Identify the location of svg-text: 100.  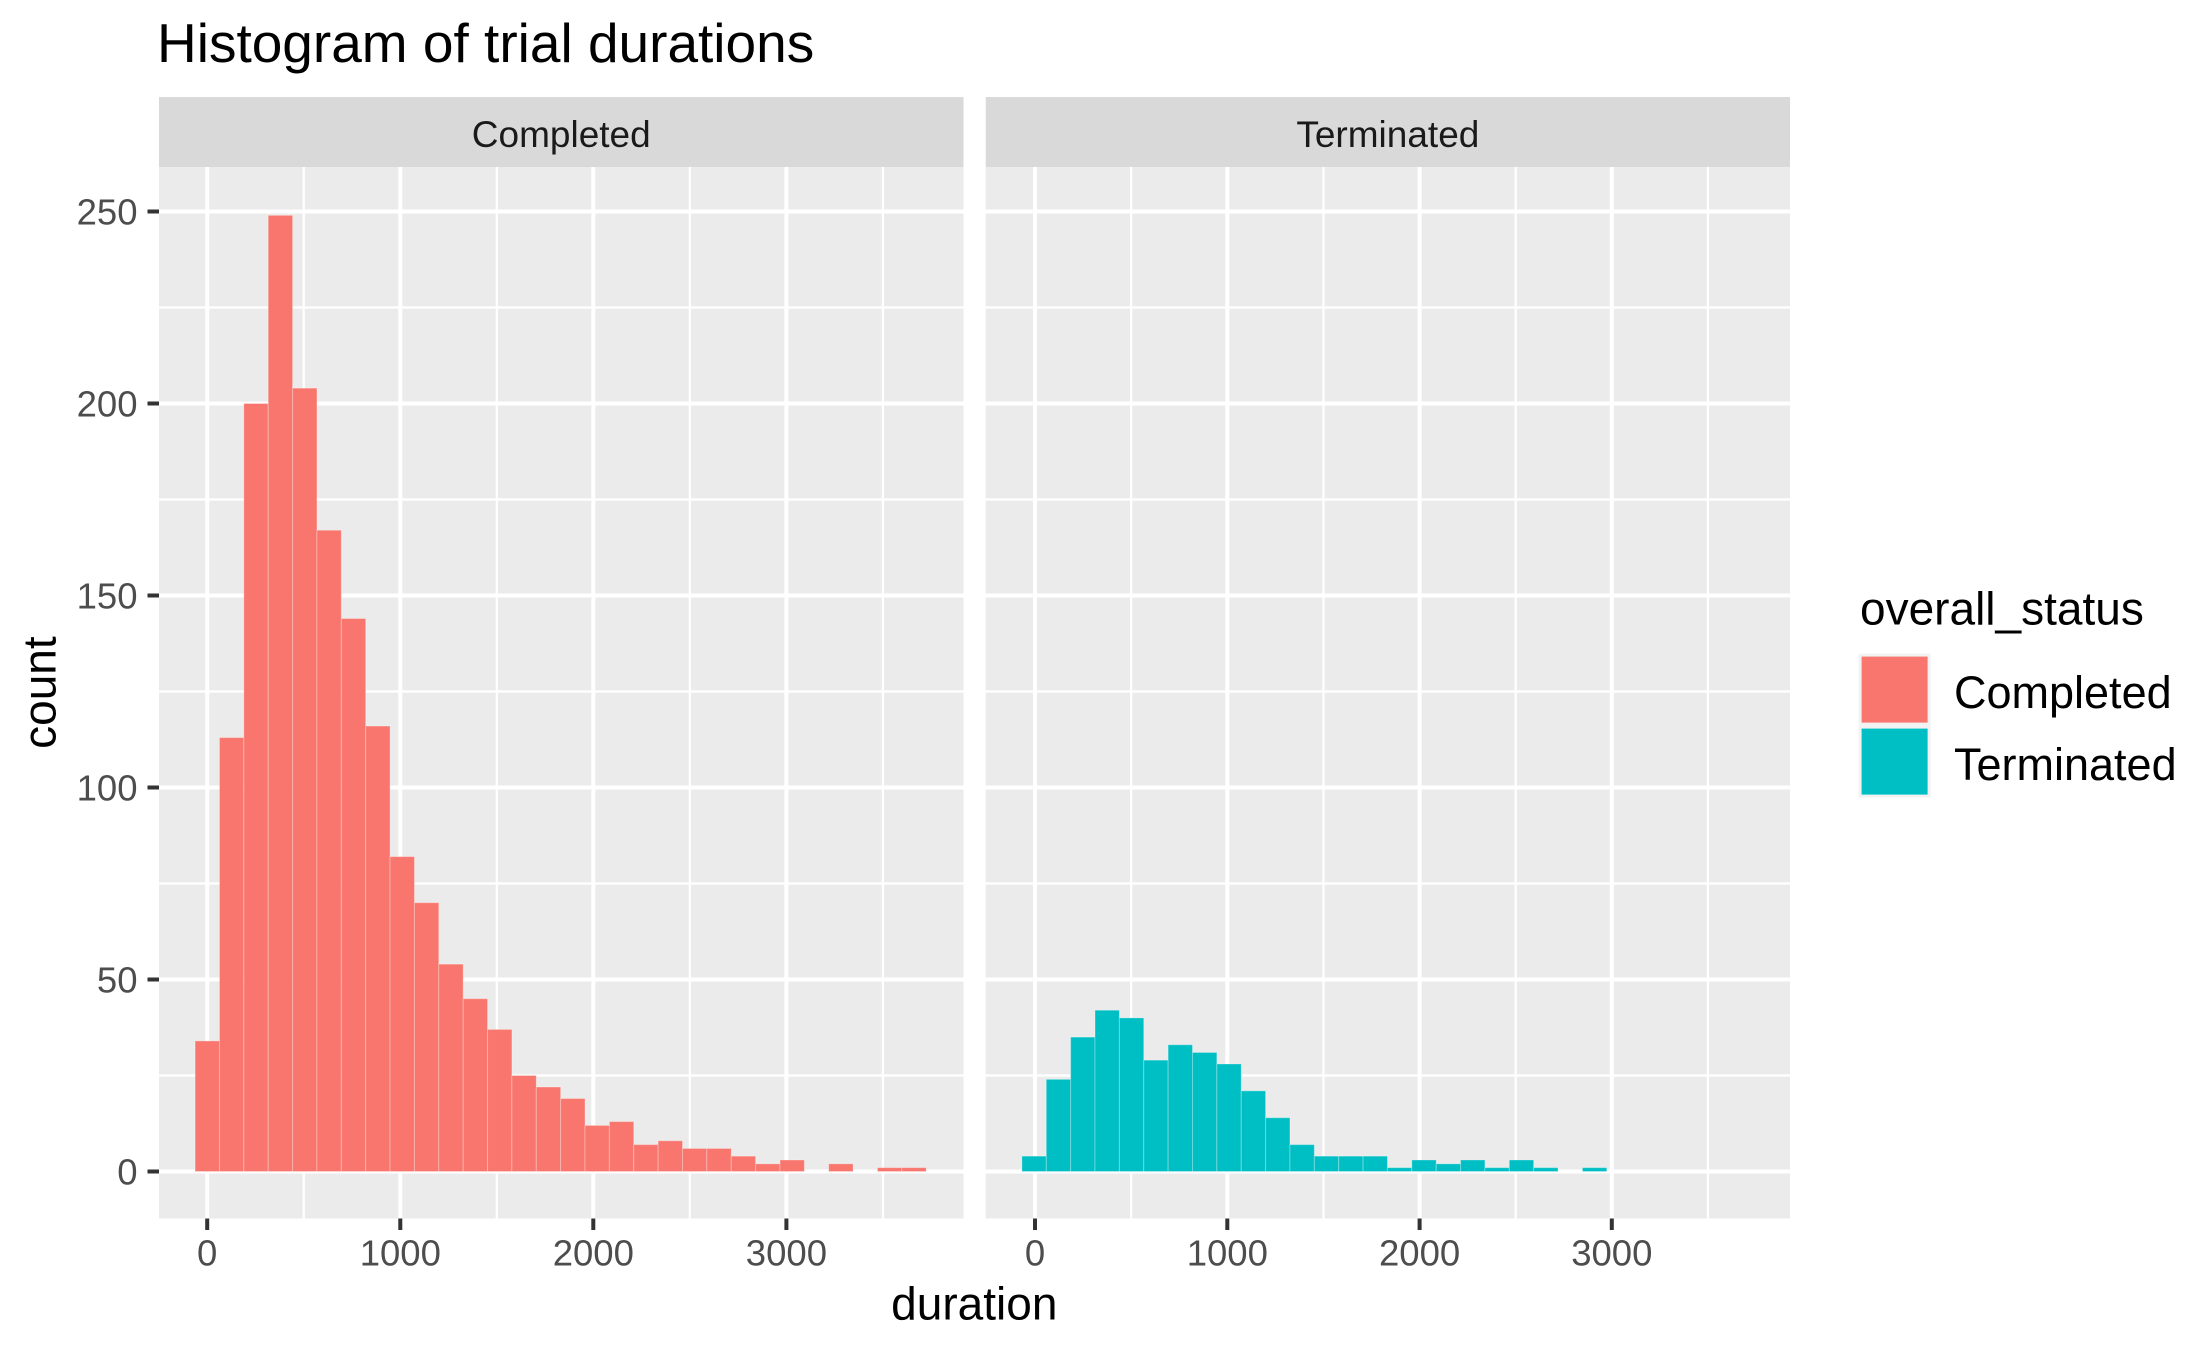
(107, 788).